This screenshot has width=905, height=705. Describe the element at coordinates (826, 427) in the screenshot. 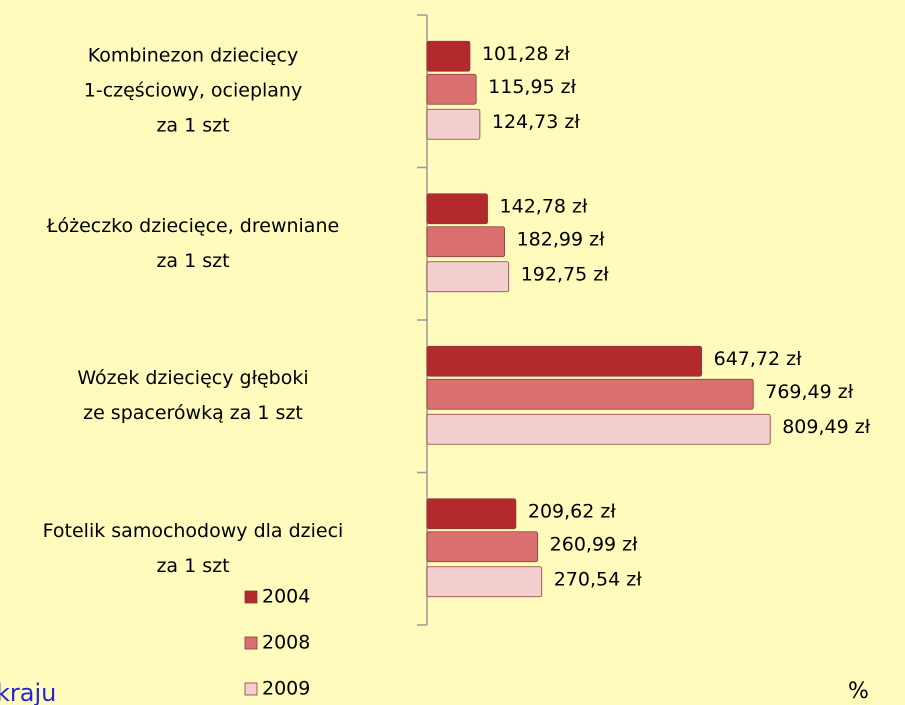

I see `data-label: 809,49 zł` at that location.